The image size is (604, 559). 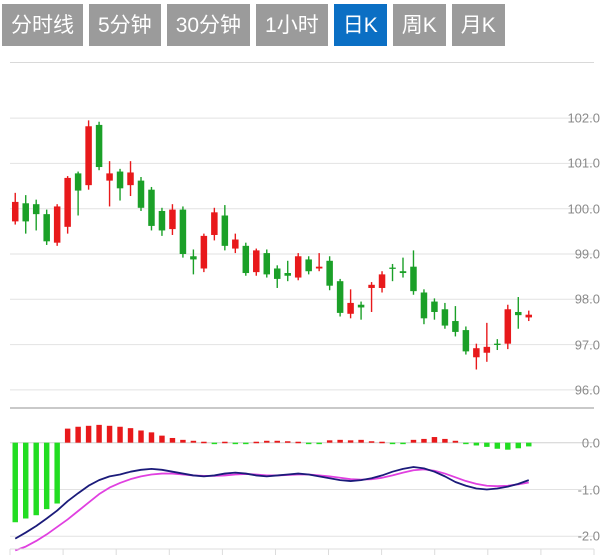 What do you see at coordinates (125, 25) in the screenshot?
I see `tab-period-1: 5分钟` at bounding box center [125, 25].